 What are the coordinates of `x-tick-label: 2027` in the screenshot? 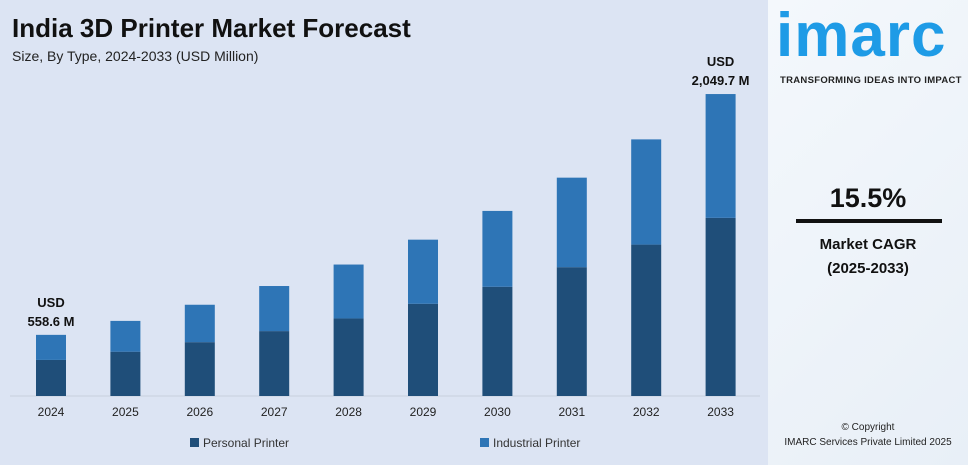 It's located at (274, 412).